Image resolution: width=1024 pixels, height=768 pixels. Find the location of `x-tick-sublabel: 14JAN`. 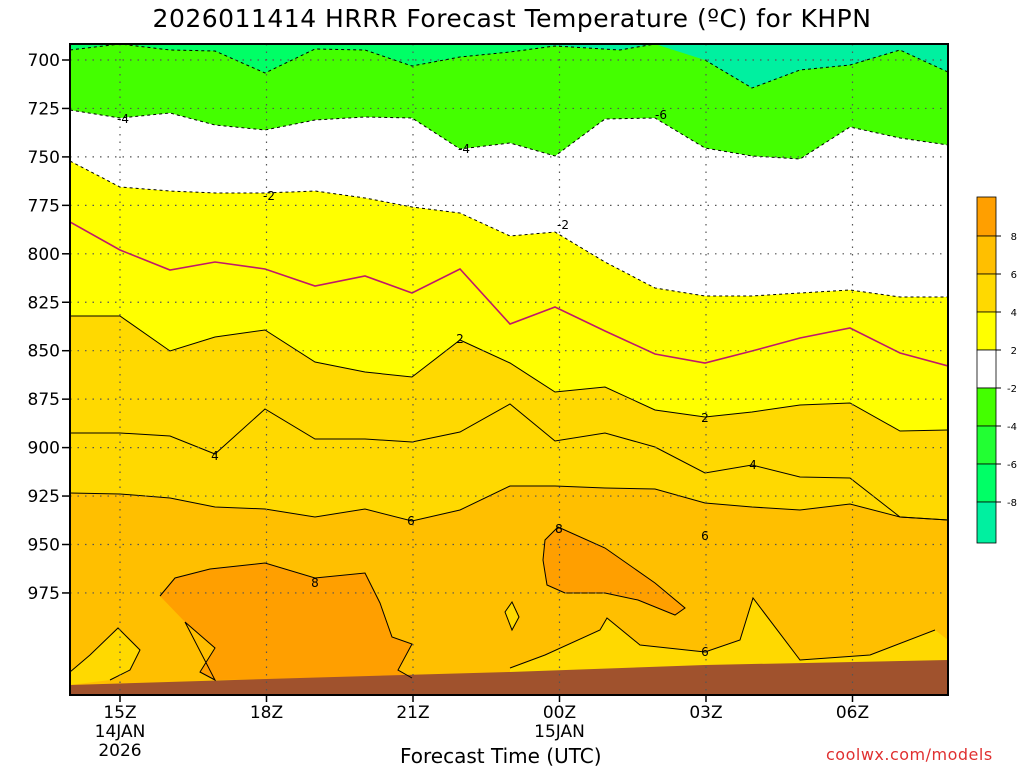

x-tick-sublabel: 14JAN is located at coordinates (120, 732).